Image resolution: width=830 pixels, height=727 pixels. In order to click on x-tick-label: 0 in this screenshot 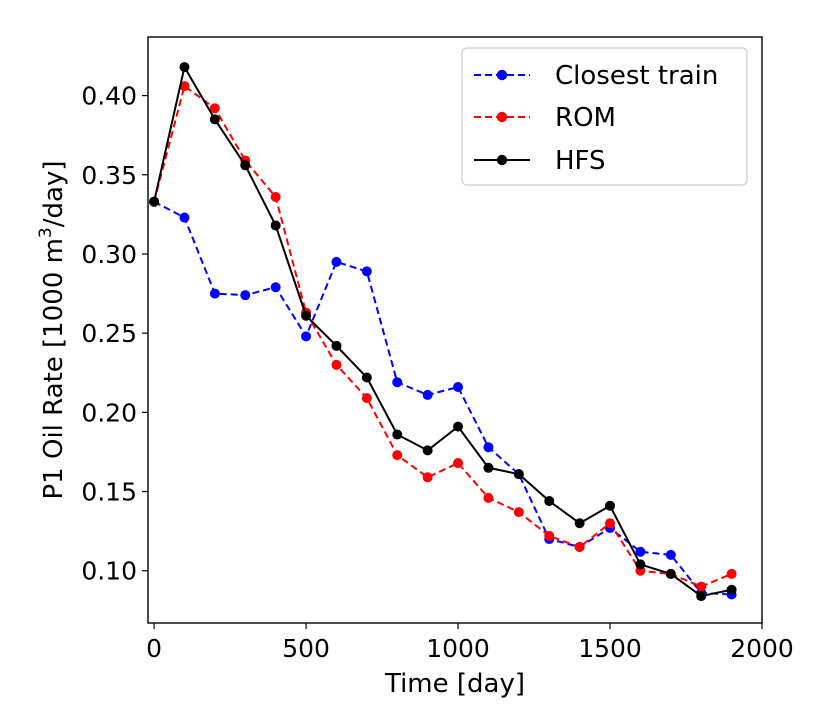, I will do `click(154, 648)`.